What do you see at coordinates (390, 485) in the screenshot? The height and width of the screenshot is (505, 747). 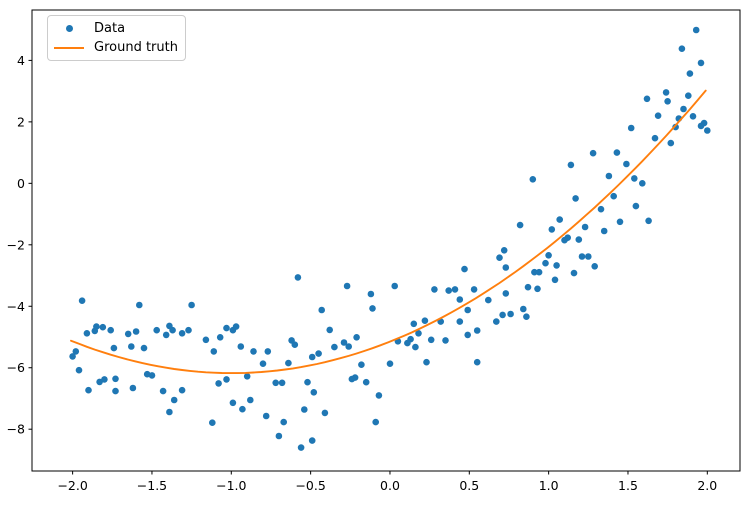 I see `x-tick-label: 0.0` at bounding box center [390, 485].